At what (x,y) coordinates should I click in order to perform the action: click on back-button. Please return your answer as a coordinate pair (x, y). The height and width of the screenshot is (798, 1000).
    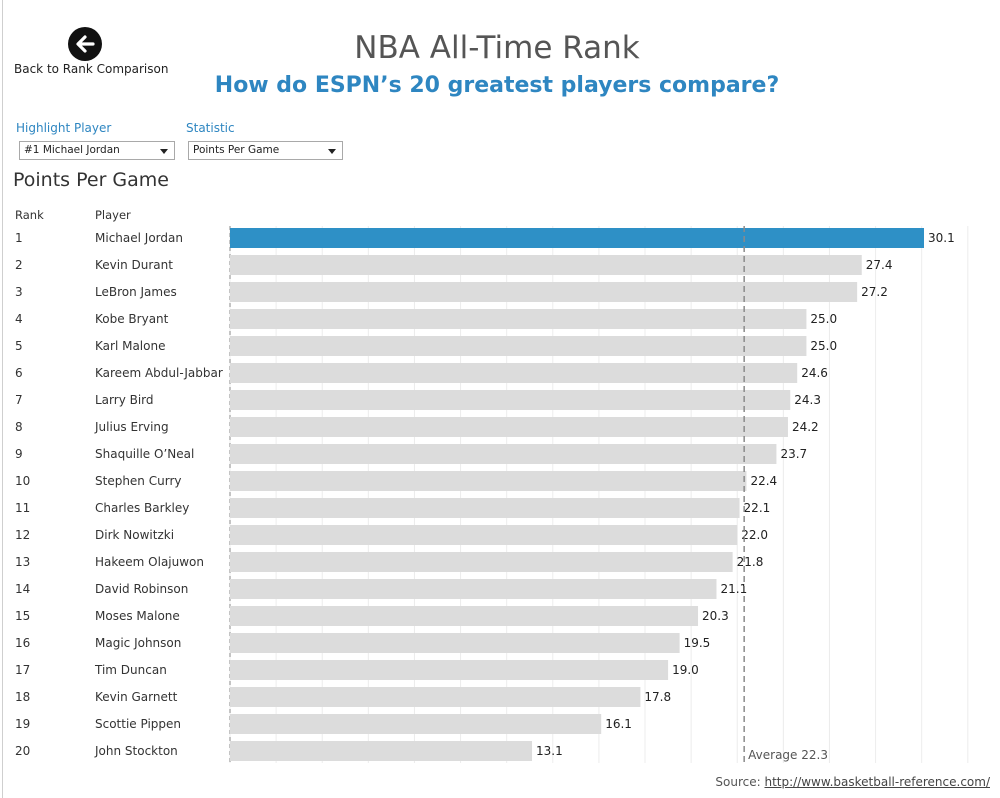
    Looking at the image, I should click on (85, 44).